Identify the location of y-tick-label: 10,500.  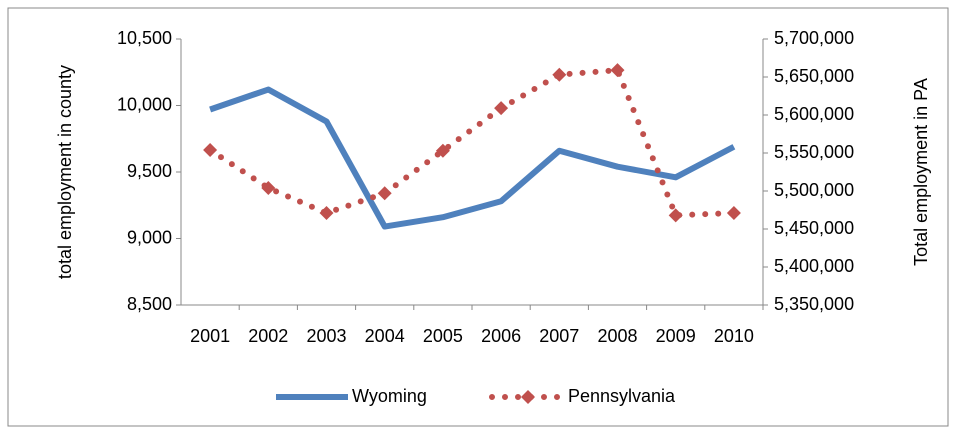
(144, 38).